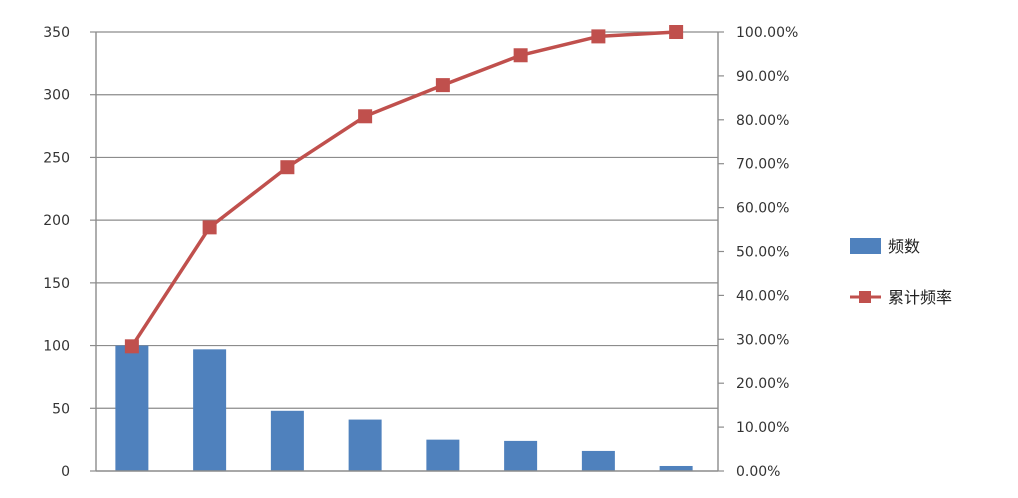 This screenshot has width=1018, height=498. Describe the element at coordinates (762, 121) in the screenshot. I see `right-tick-label: 80.00%` at that location.